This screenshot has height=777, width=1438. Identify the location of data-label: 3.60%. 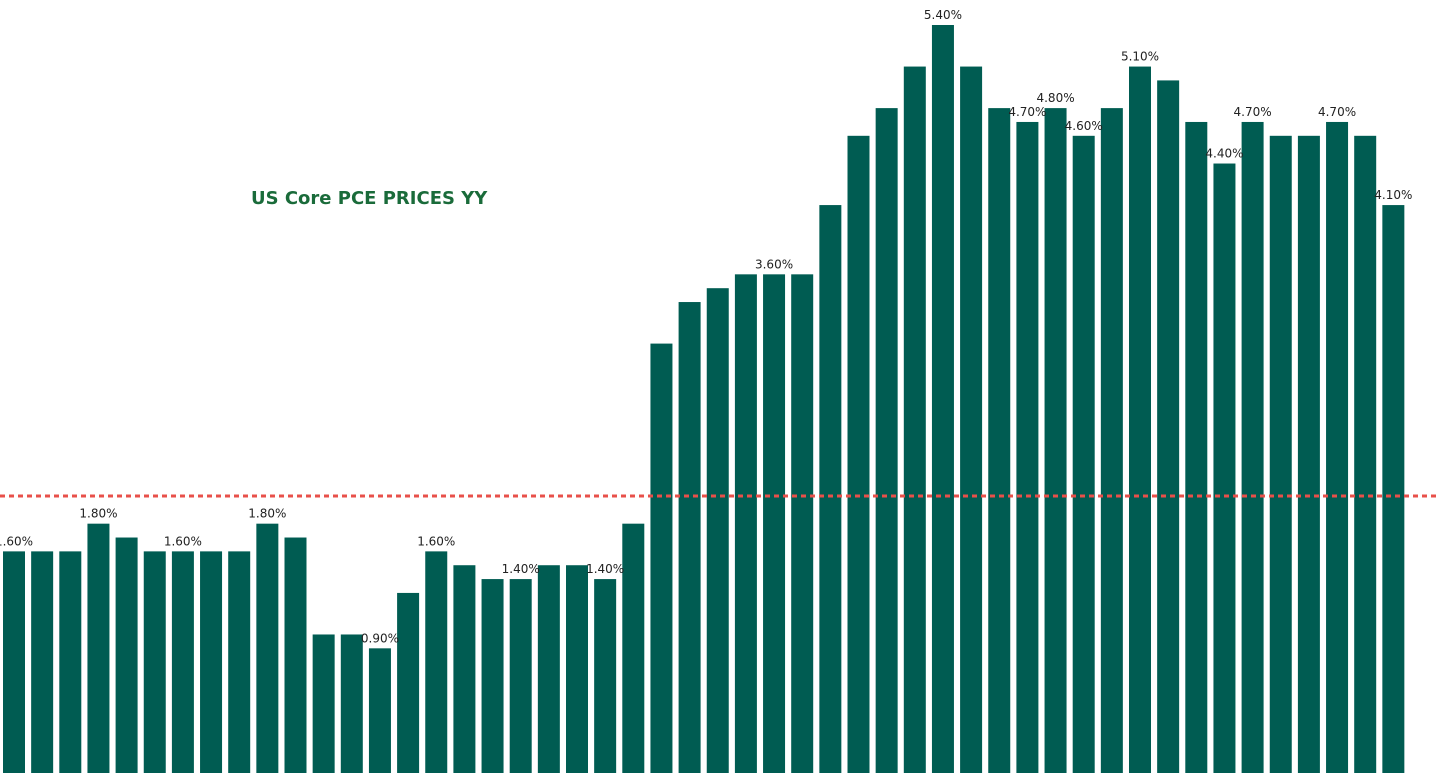
(774, 264).